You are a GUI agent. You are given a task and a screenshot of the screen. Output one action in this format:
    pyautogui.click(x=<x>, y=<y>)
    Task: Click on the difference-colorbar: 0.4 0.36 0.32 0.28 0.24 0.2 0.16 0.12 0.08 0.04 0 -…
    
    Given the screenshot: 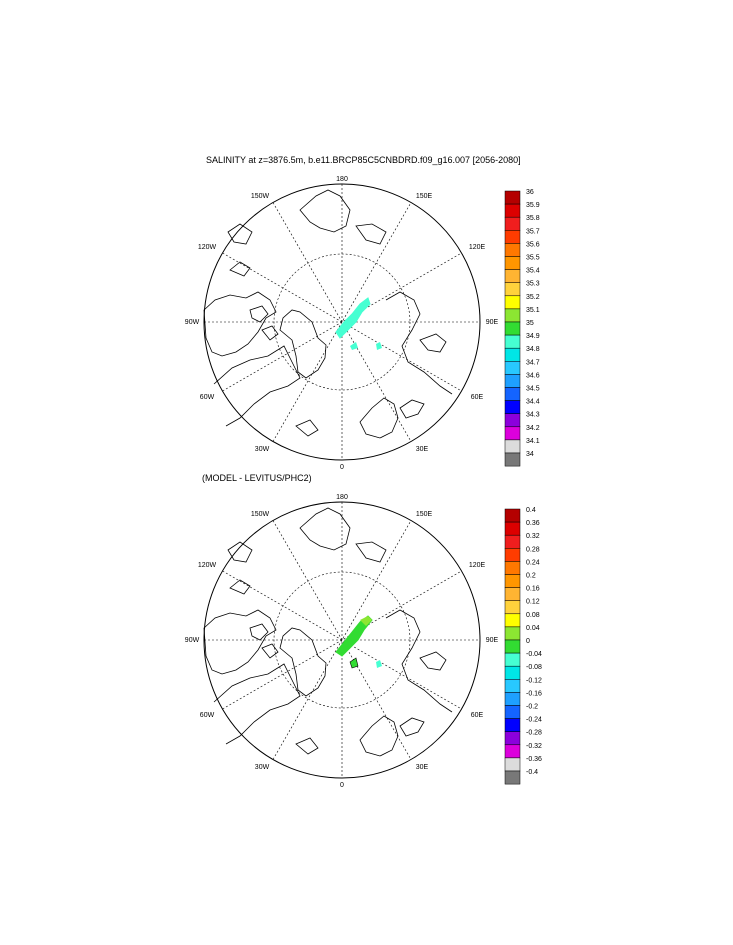 What is the action you would take?
    pyautogui.click(x=523, y=646)
    